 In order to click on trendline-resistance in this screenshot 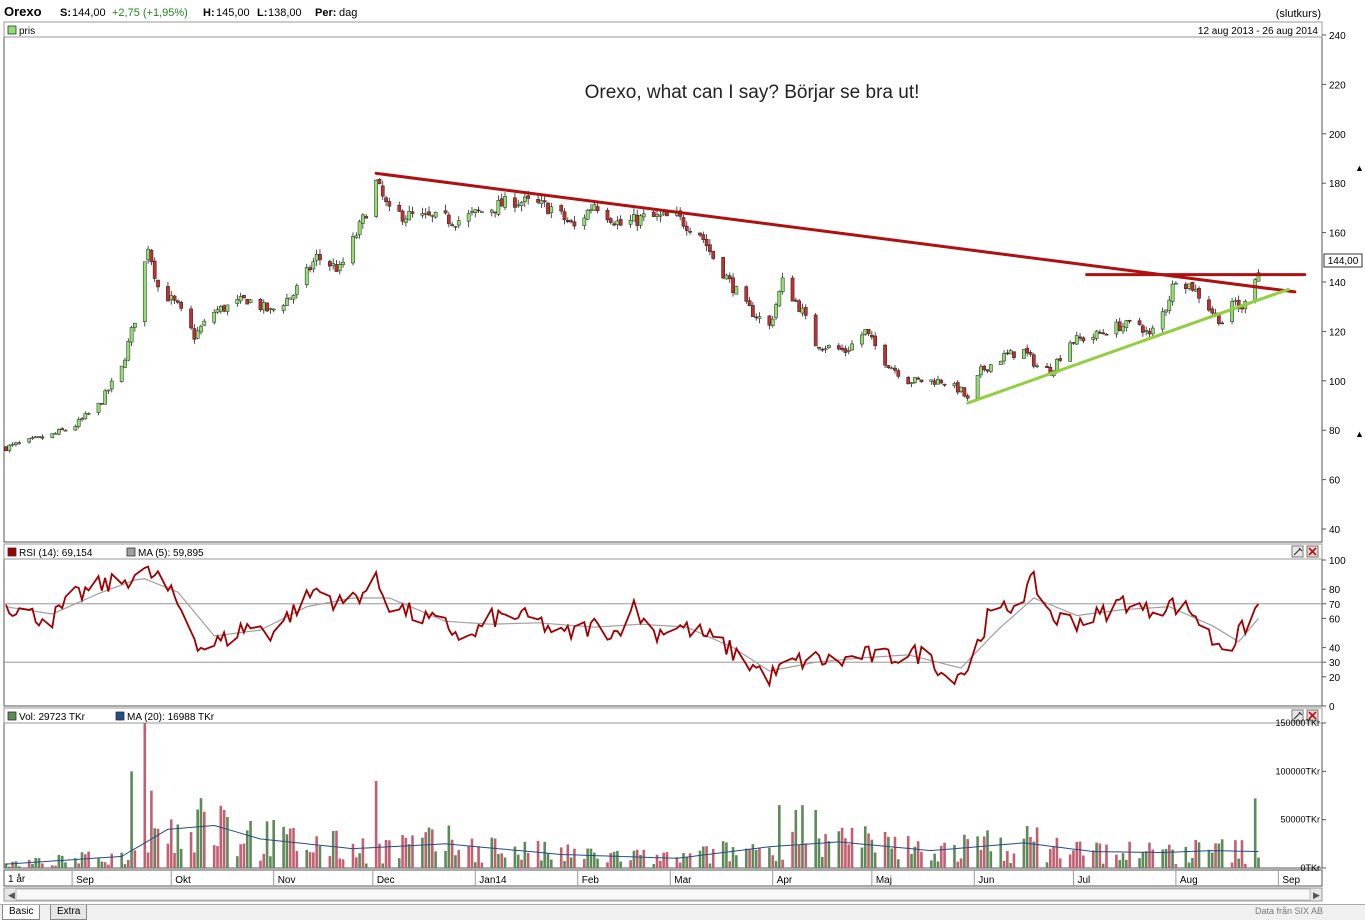, I will do `click(835, 232)`.